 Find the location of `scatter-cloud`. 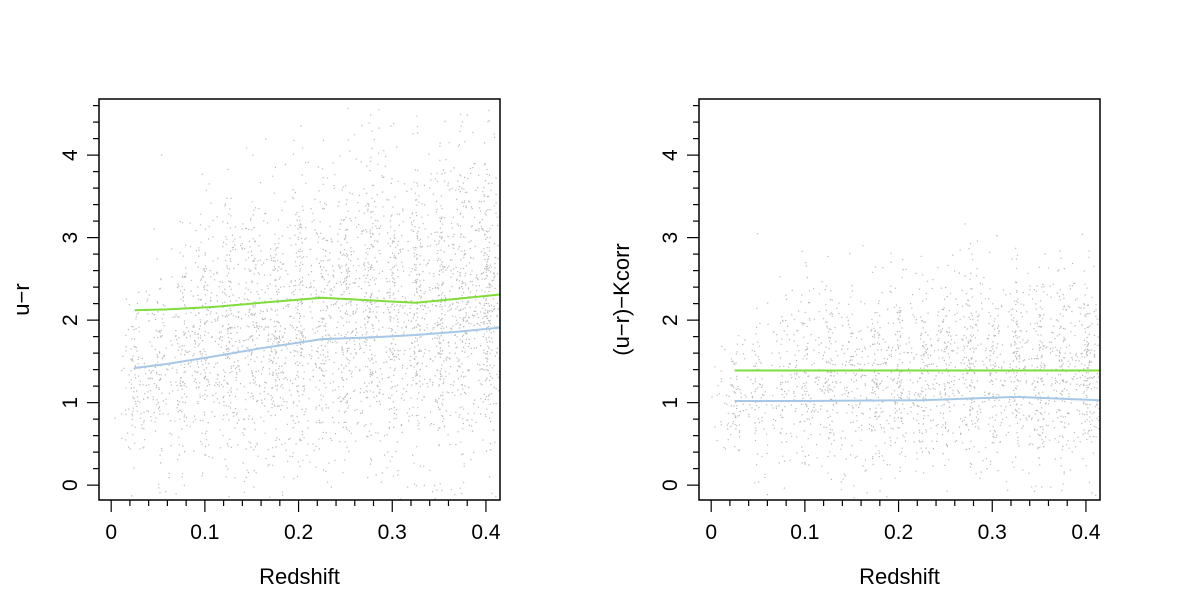

scatter-cloud is located at coordinates (905, 361).